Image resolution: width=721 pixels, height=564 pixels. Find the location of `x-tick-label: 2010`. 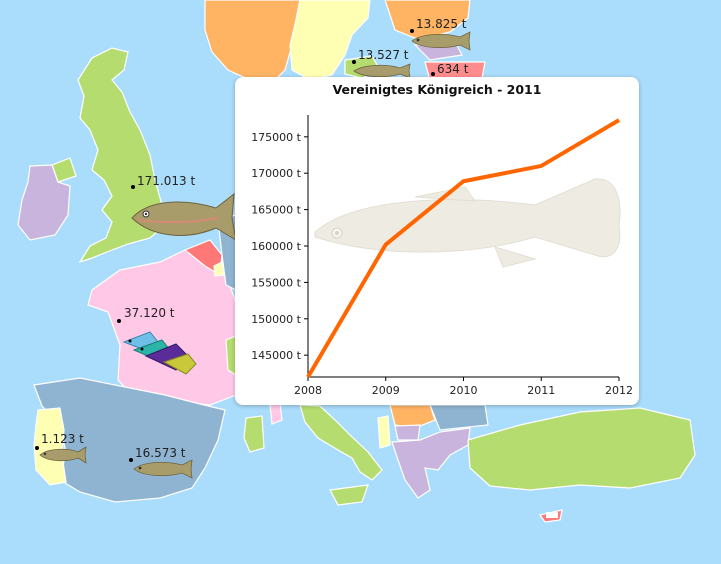

x-tick-label: 2010 is located at coordinates (464, 390).